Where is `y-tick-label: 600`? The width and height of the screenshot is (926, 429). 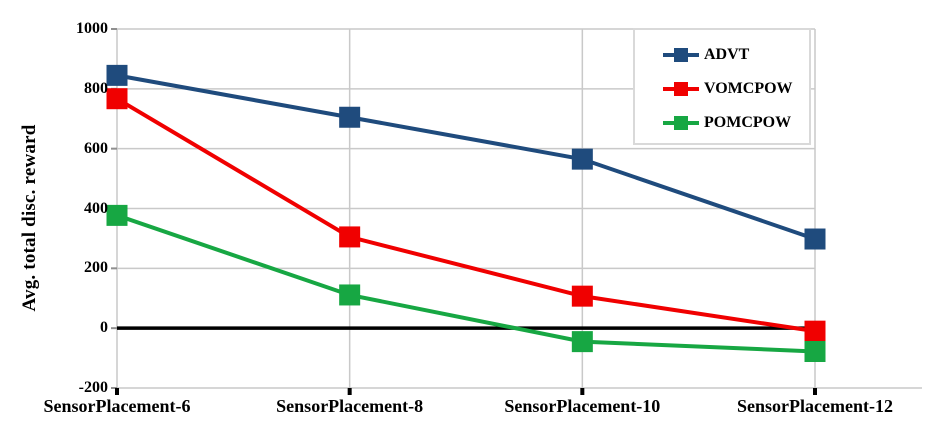 y-tick-label: 600 is located at coordinates (96, 148).